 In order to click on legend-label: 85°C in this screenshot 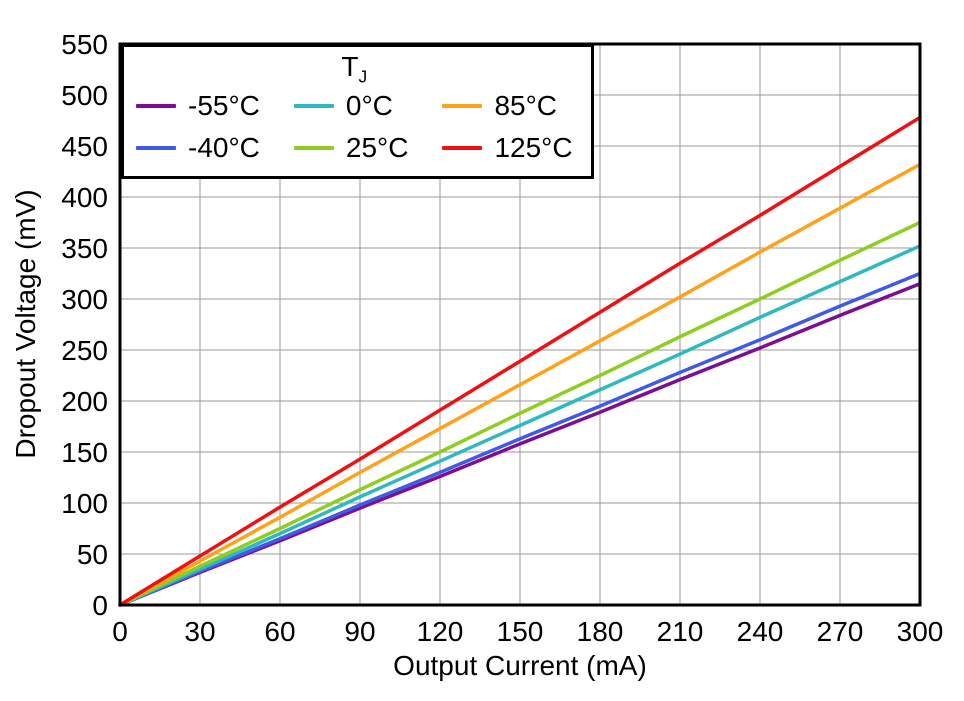, I will do `click(526, 105)`.